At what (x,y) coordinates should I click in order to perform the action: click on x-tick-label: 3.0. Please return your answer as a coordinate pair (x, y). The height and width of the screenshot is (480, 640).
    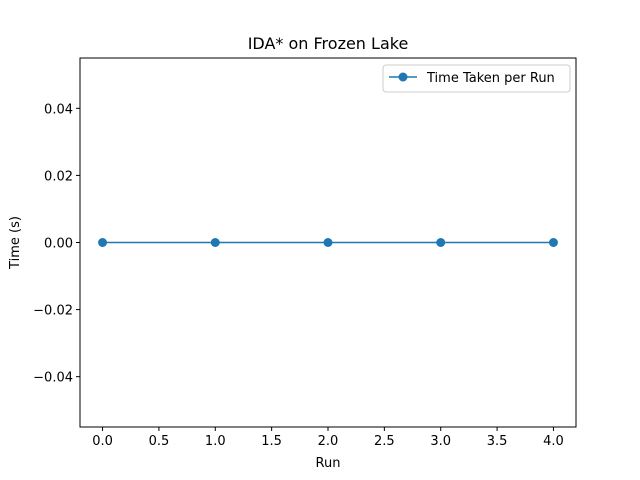
    Looking at the image, I should click on (440, 441).